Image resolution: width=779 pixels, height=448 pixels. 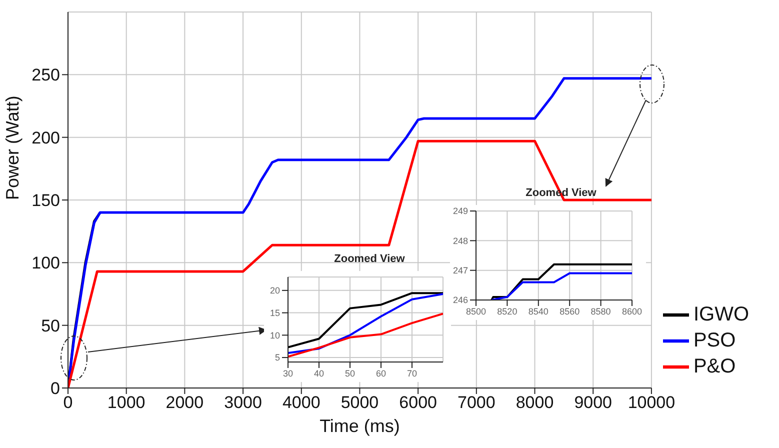 What do you see at coordinates (477, 402) in the screenshot?
I see `x-tick-label: 7000` at bounding box center [477, 402].